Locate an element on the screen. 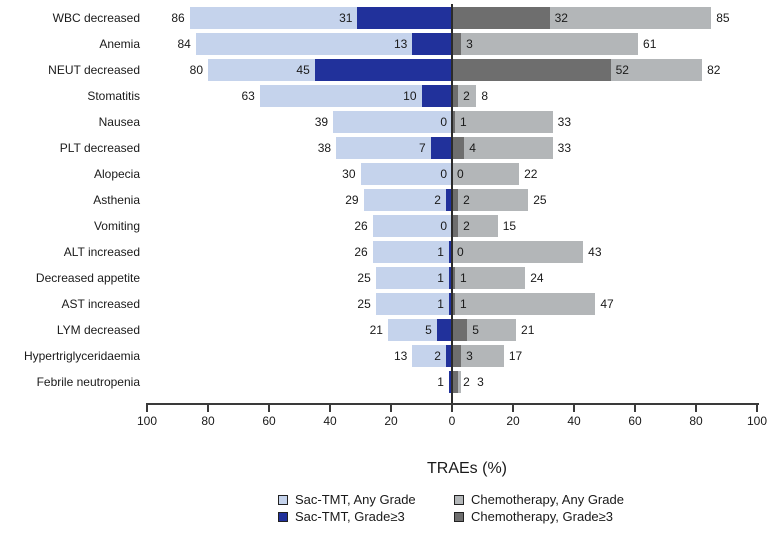  category-label: Stomatitis is located at coordinates (113, 96).